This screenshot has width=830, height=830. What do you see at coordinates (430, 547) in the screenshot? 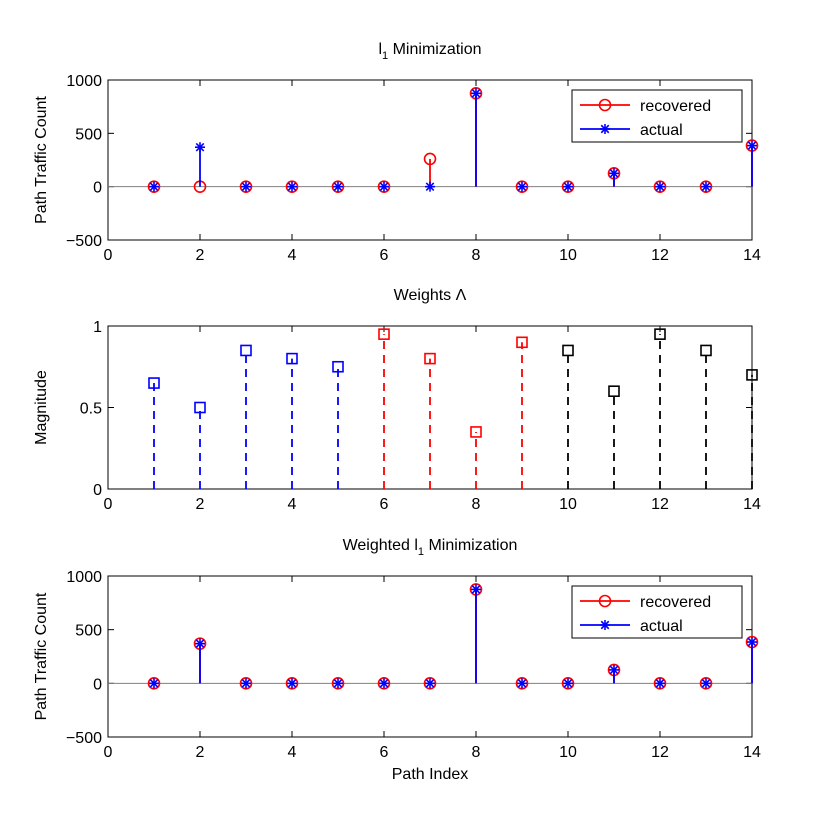
I see `chart-title: Weighted l1 Minimization` at bounding box center [430, 547].